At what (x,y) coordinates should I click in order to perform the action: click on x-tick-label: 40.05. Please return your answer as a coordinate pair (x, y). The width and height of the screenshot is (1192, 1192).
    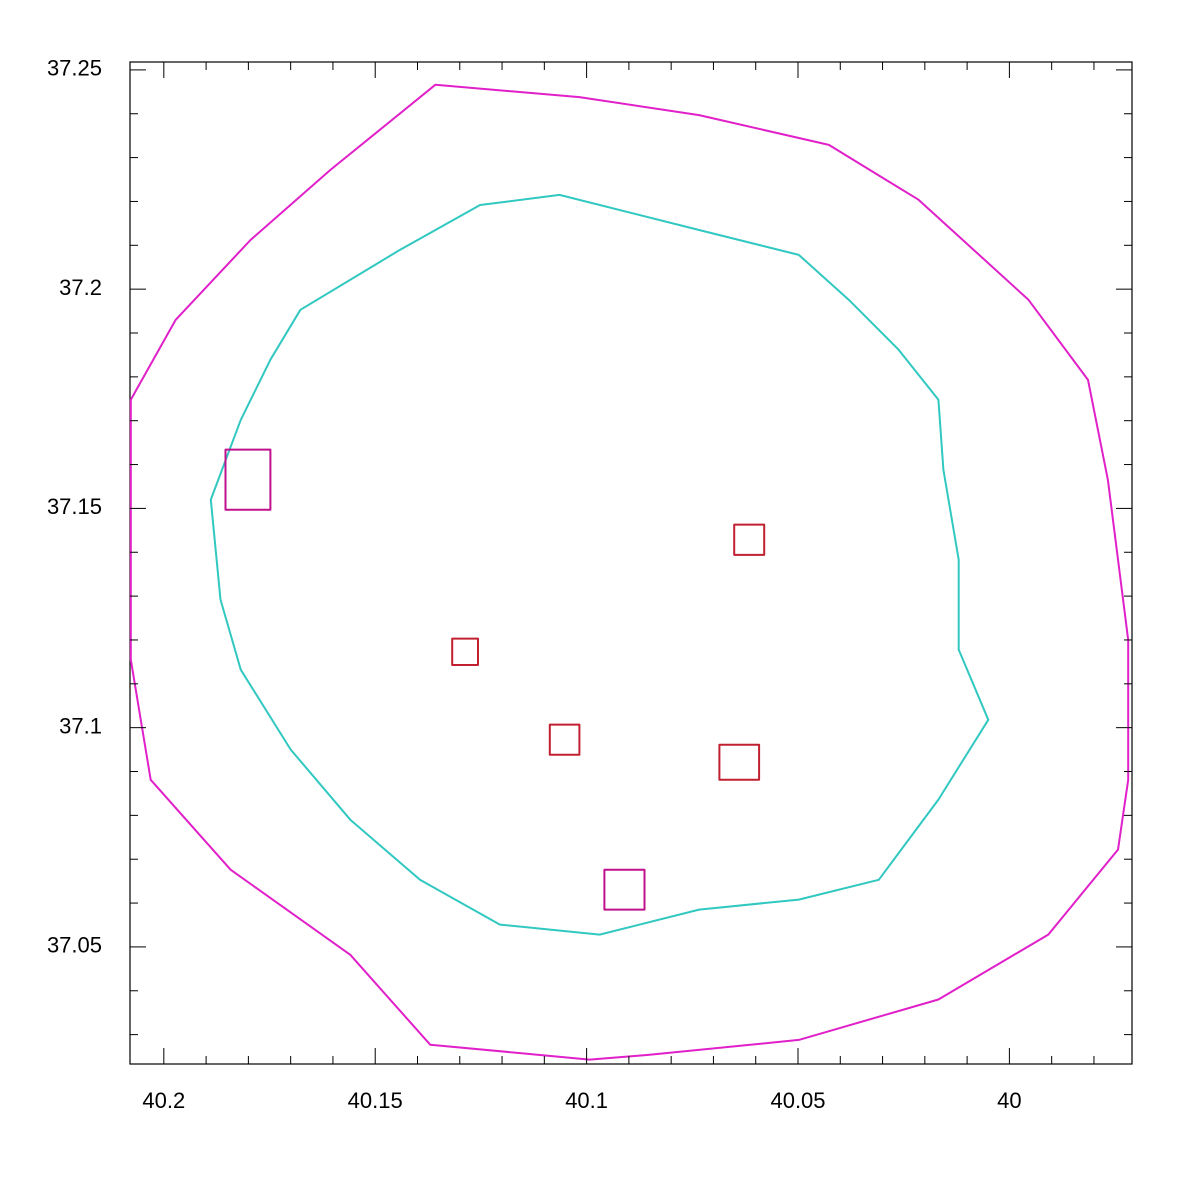
    Looking at the image, I should click on (797, 1100).